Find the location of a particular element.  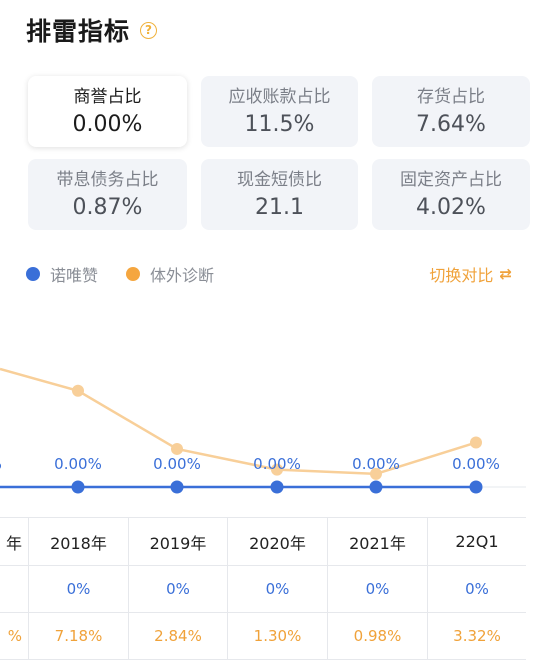

table-header-cell: 2021年 is located at coordinates (377, 541).